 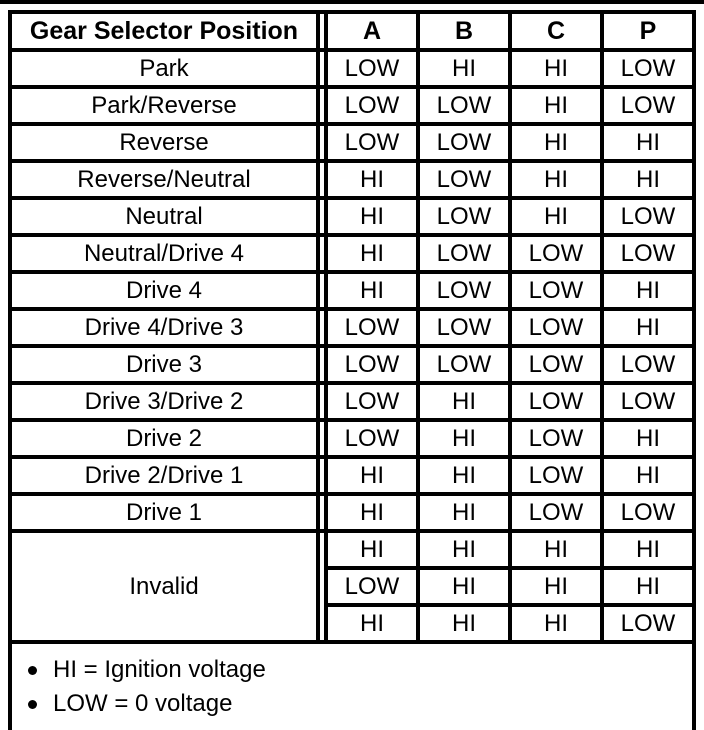 I want to click on table-row: Drive 3/Drive 2 LOW HI LOW LOW, so click(x=352, y=401).